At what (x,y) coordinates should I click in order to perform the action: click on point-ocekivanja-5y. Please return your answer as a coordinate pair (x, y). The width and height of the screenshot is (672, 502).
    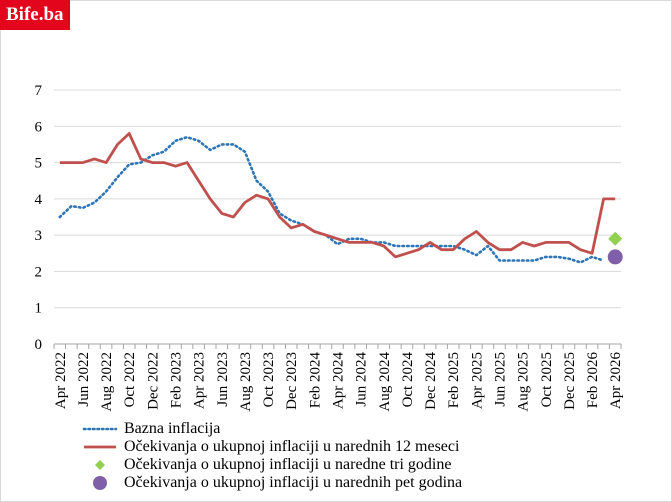
    Looking at the image, I should click on (615, 257).